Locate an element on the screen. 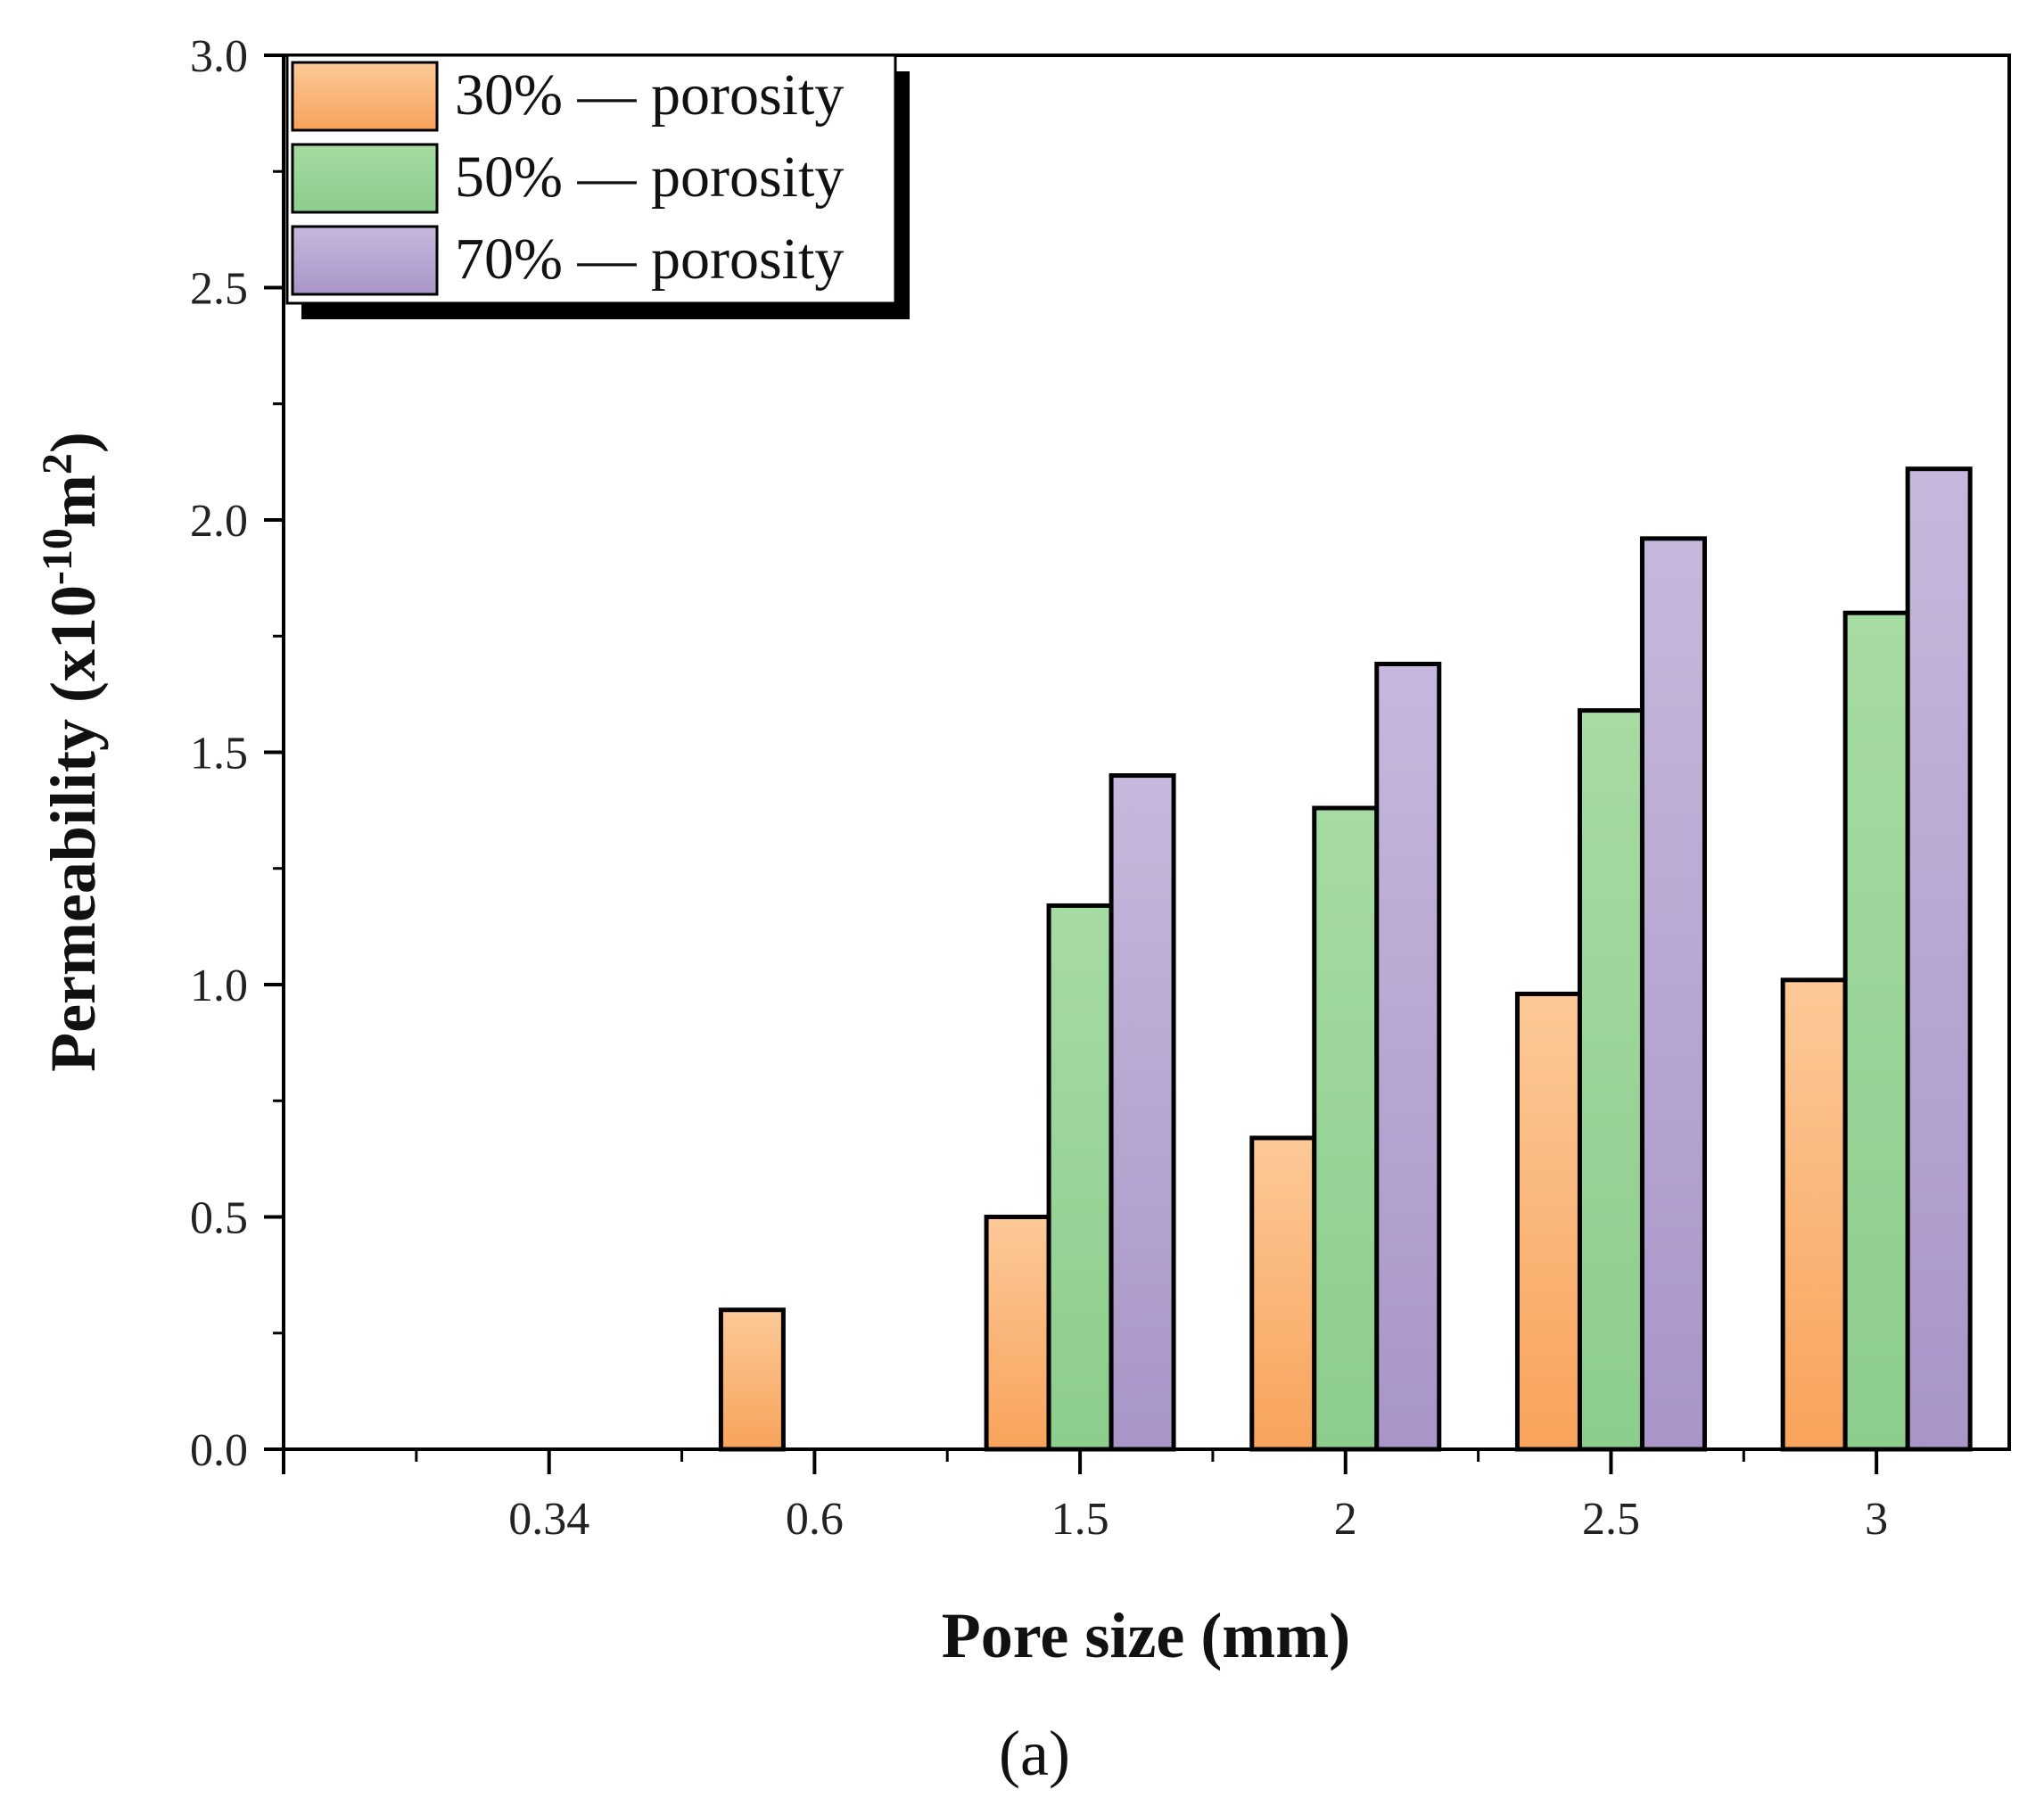  panel-label: (a) is located at coordinates (1035, 1753).